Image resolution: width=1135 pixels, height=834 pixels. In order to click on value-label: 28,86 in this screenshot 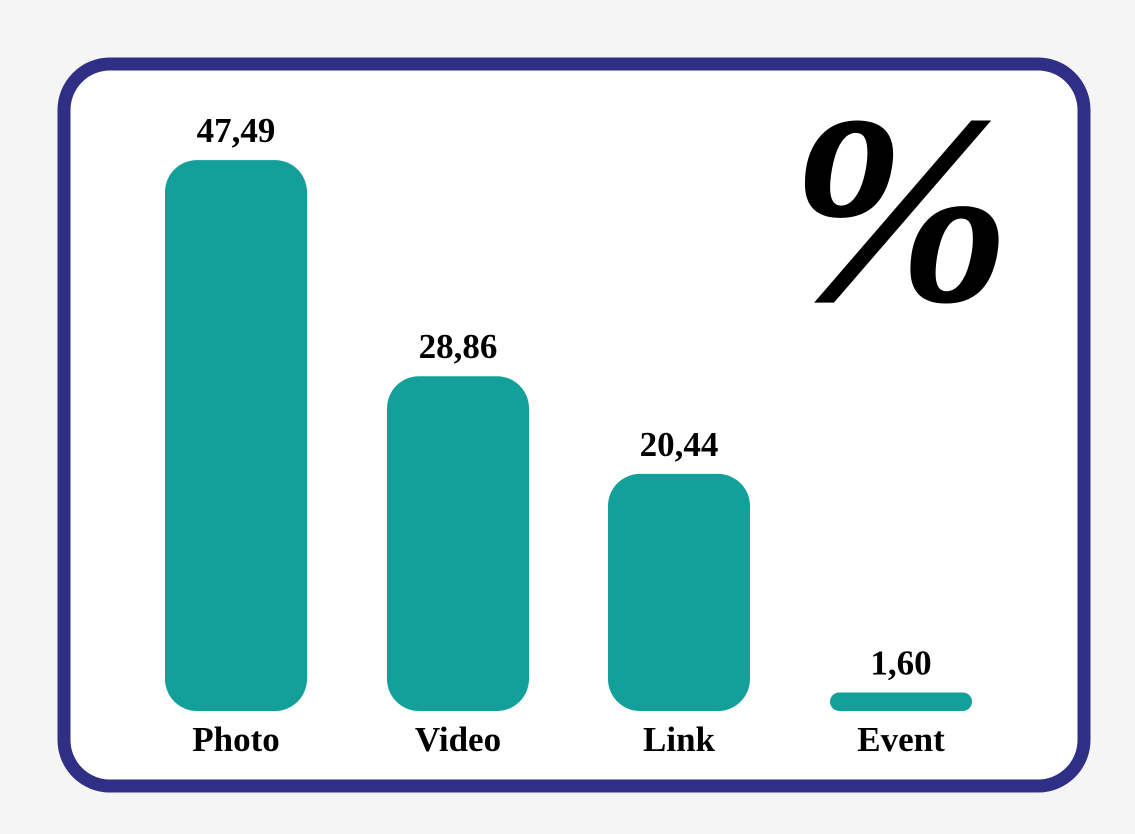, I will do `click(458, 346)`.